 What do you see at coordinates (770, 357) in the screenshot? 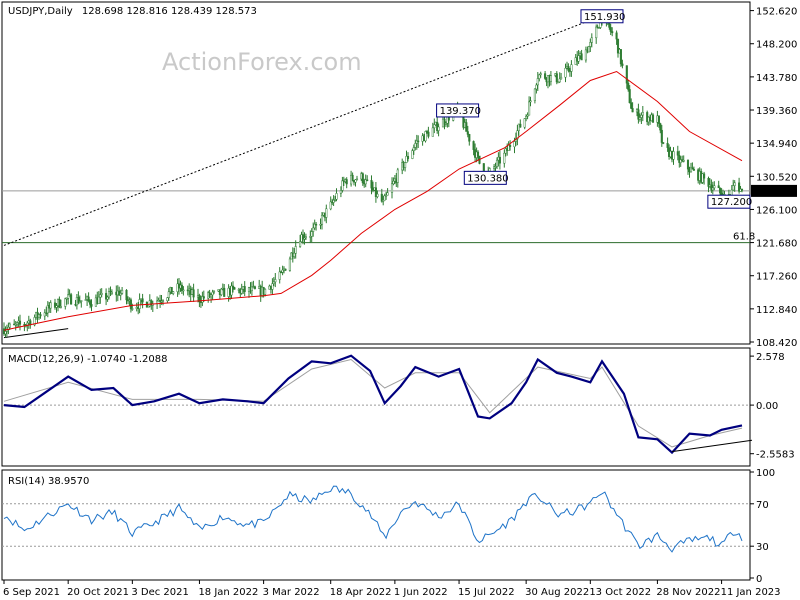
I see `macd-y-tick-label: 2.578` at bounding box center [770, 357].